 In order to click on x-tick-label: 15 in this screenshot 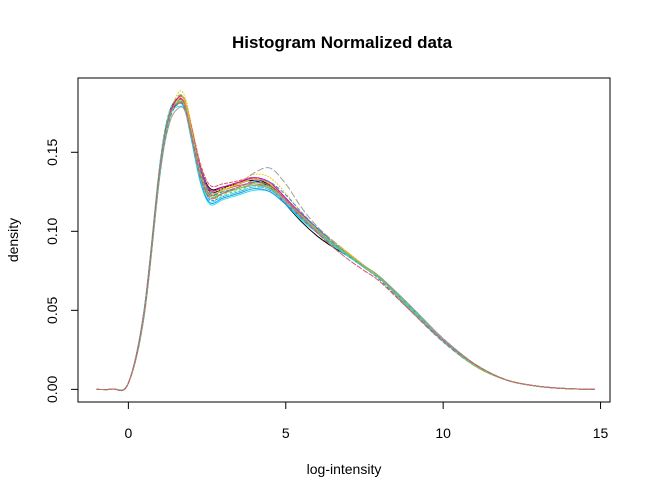, I will do `click(601, 433)`.